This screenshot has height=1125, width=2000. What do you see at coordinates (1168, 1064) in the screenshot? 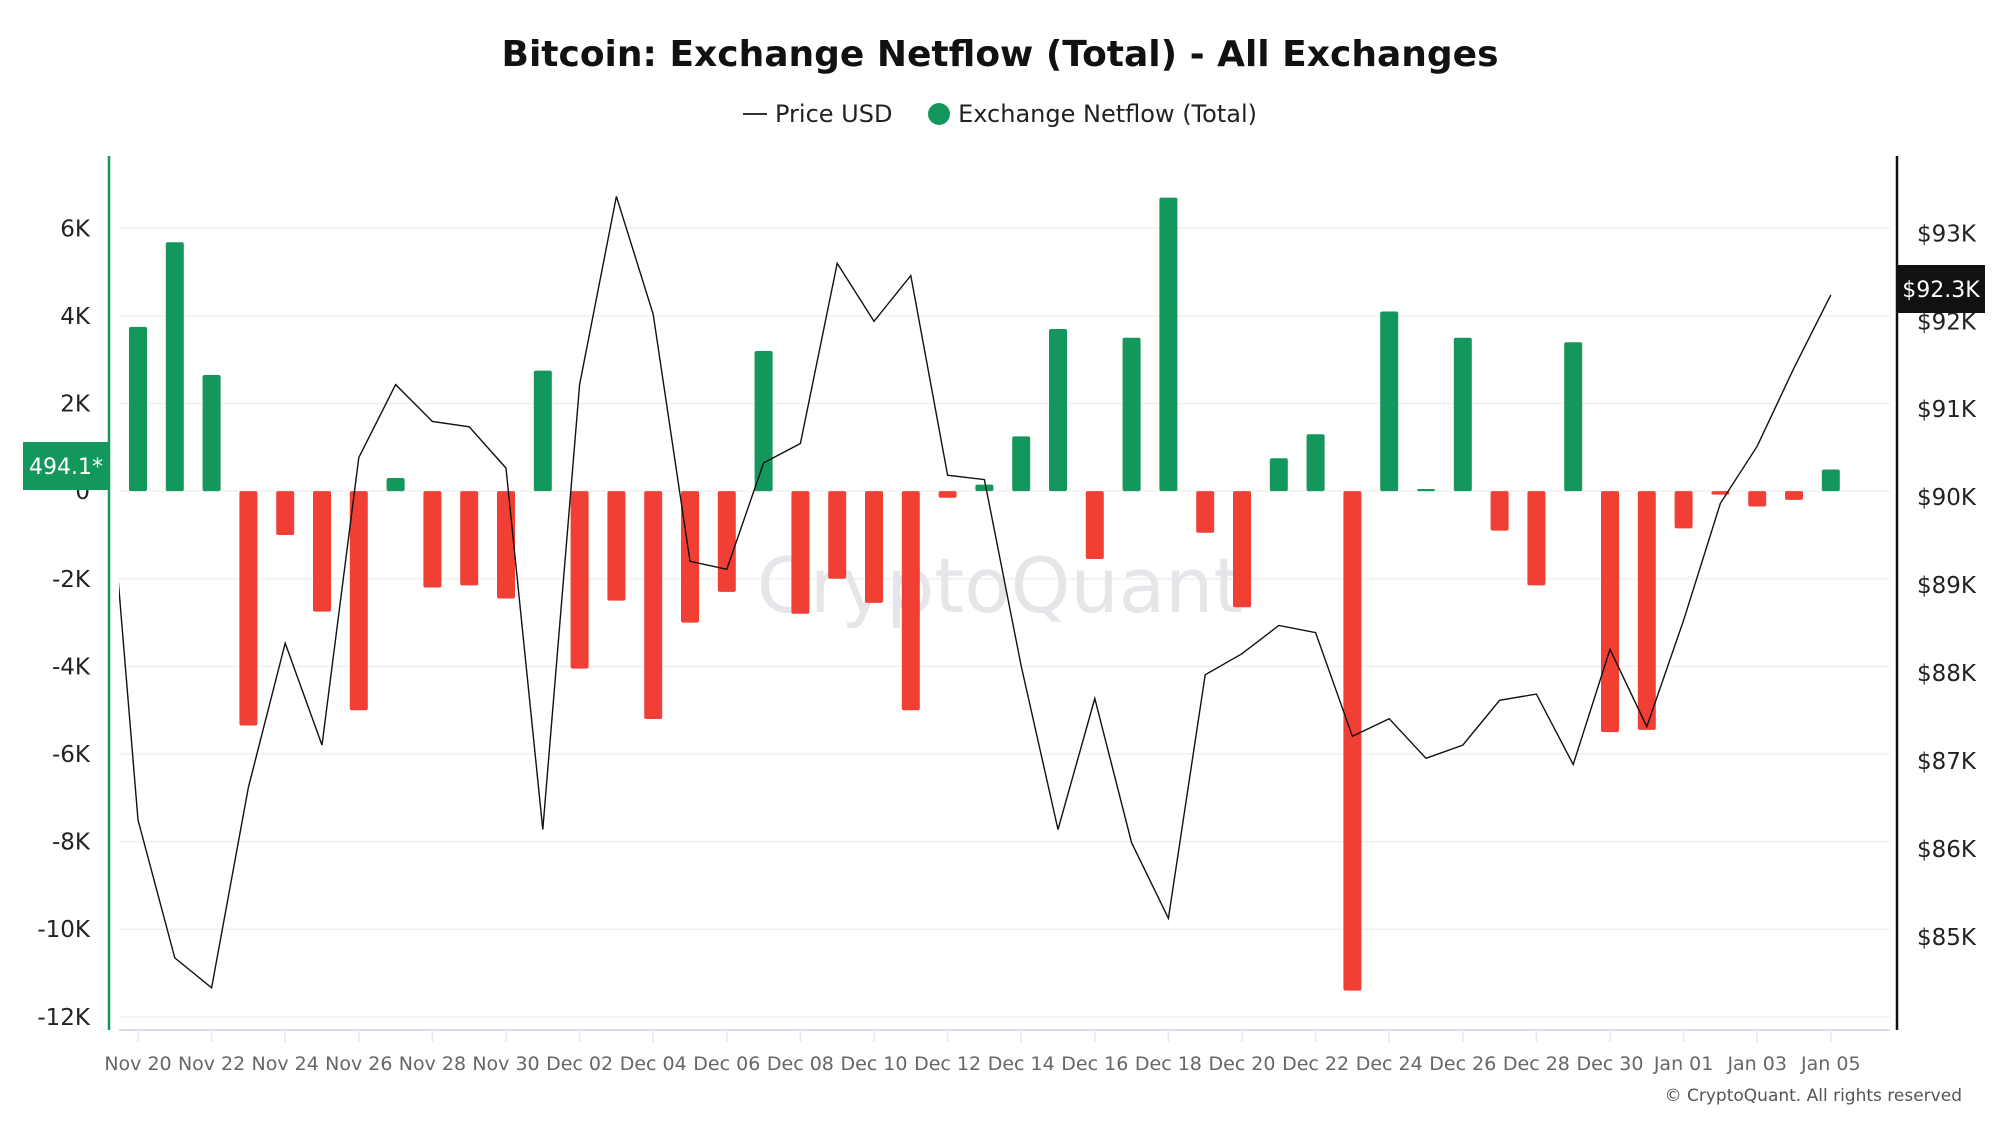
I see `x-tick-label: Dec 18` at bounding box center [1168, 1064].